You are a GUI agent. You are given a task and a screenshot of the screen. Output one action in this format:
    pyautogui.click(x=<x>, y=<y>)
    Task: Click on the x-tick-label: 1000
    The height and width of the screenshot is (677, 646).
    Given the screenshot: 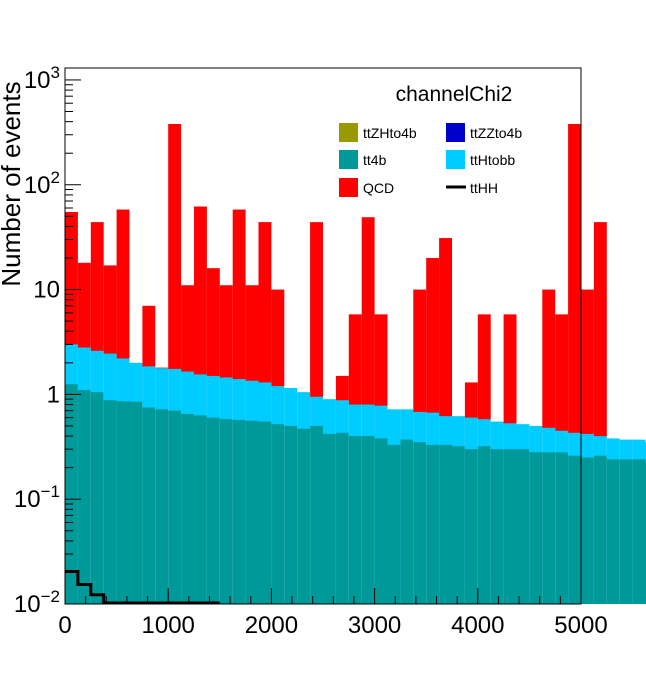 What is the action you would take?
    pyautogui.click(x=168, y=625)
    